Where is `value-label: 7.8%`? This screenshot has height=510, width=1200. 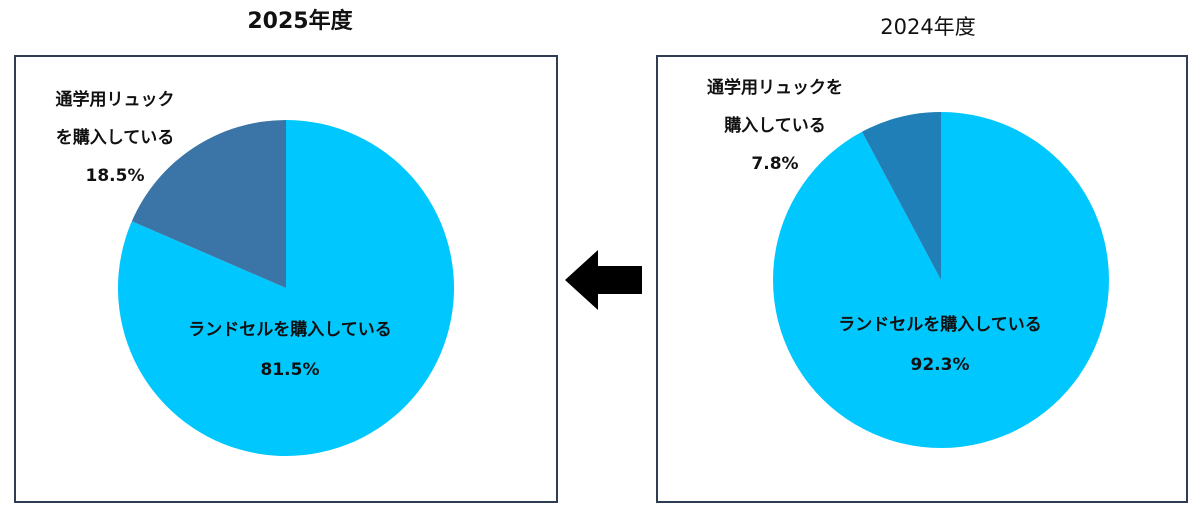 value-label: 7.8% is located at coordinates (774, 164).